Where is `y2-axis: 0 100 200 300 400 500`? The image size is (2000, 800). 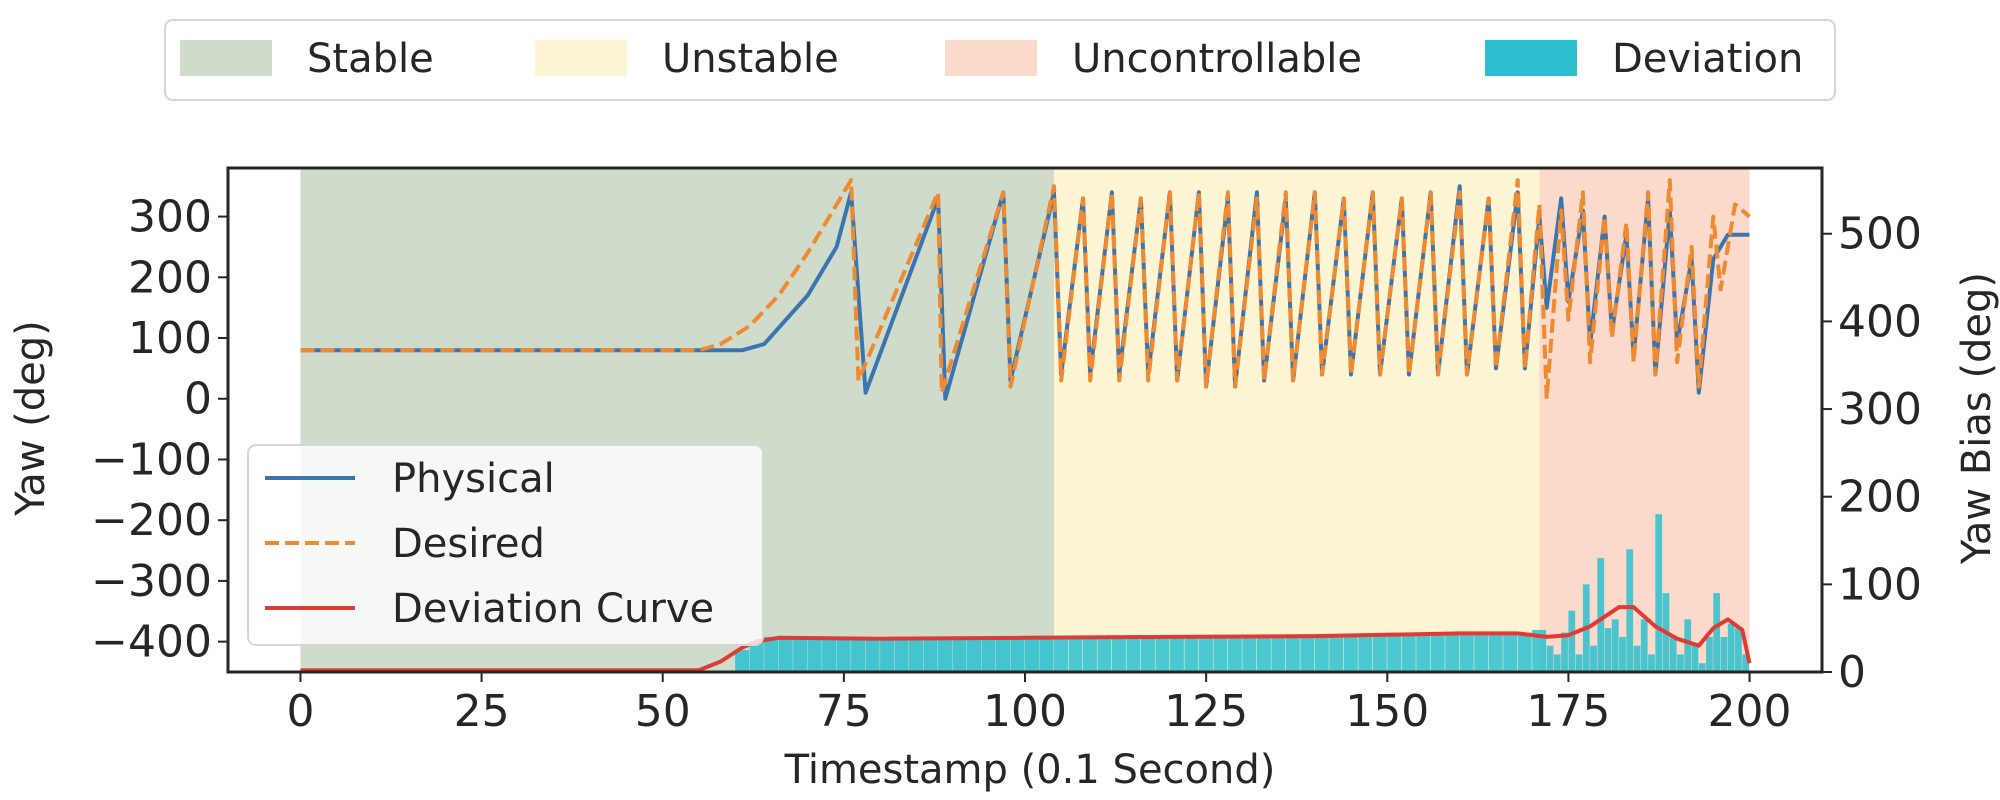 y2-axis: 0 100 200 300 400 500 is located at coordinates (1872, 453).